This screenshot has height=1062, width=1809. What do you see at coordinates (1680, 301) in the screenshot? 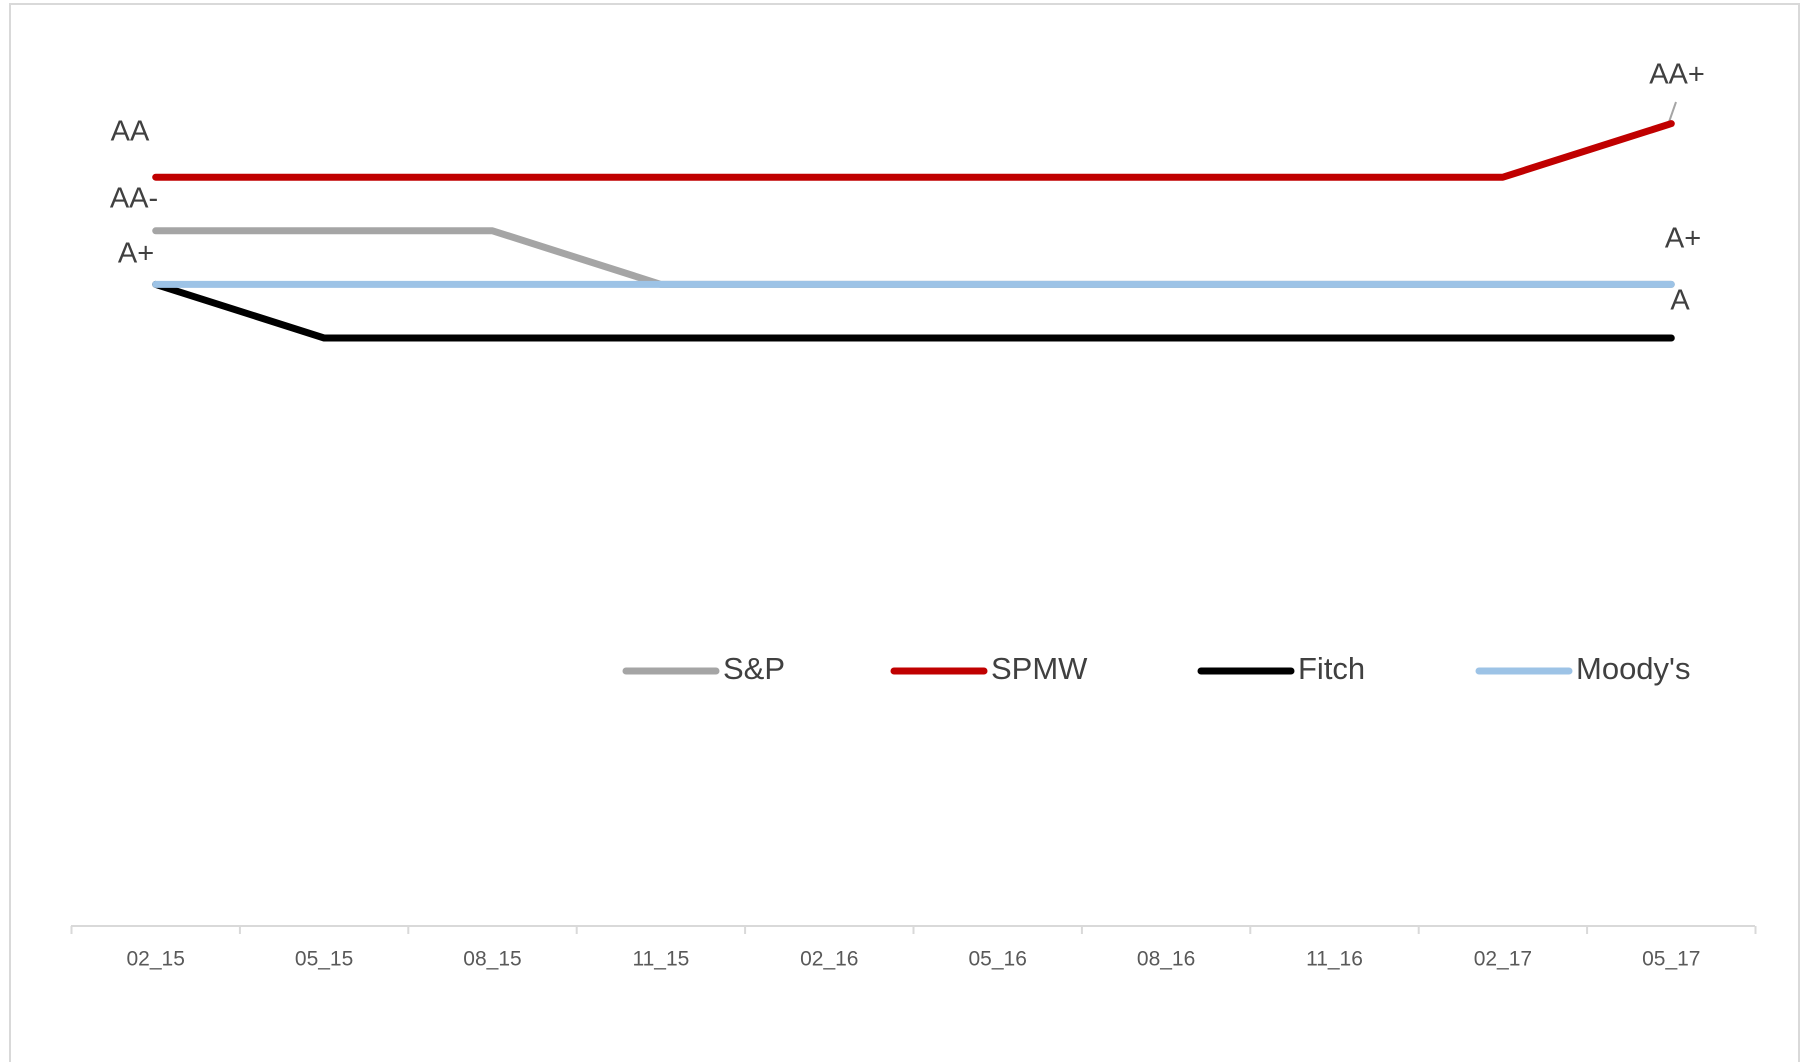
I see `data-label: A` at bounding box center [1680, 301].